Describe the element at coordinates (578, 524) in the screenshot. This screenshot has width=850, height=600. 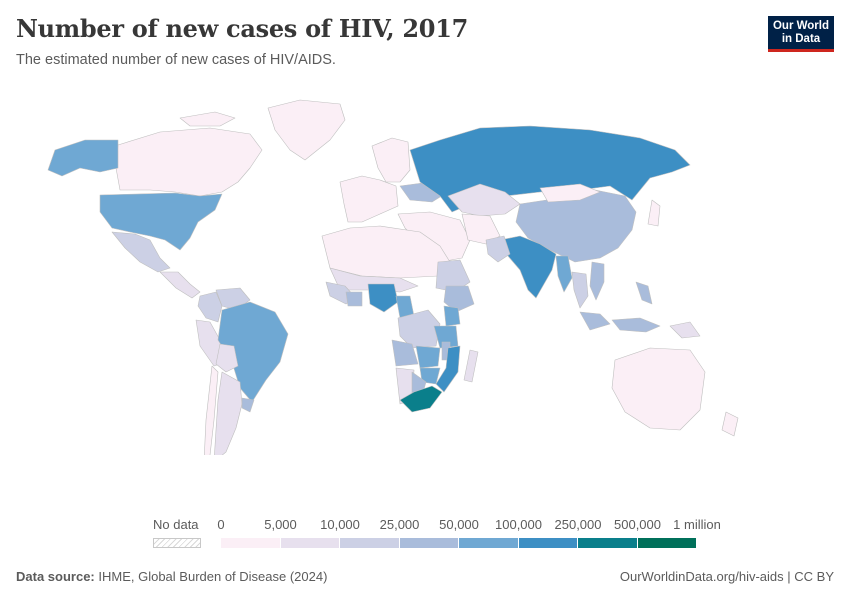
I see `legend-tick-label: 250,000` at that location.